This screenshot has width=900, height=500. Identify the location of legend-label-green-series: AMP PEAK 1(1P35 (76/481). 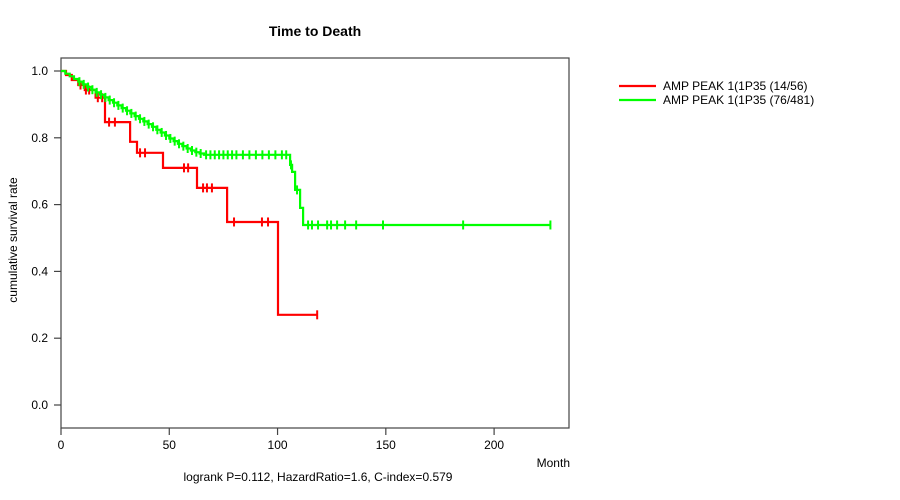
(738, 100).